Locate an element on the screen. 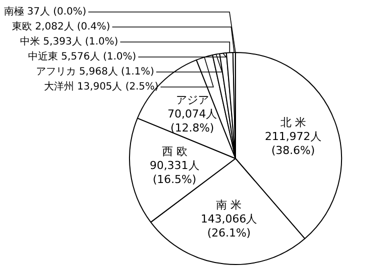 The image size is (377, 267). slice-label: アジア is located at coordinates (192, 100).